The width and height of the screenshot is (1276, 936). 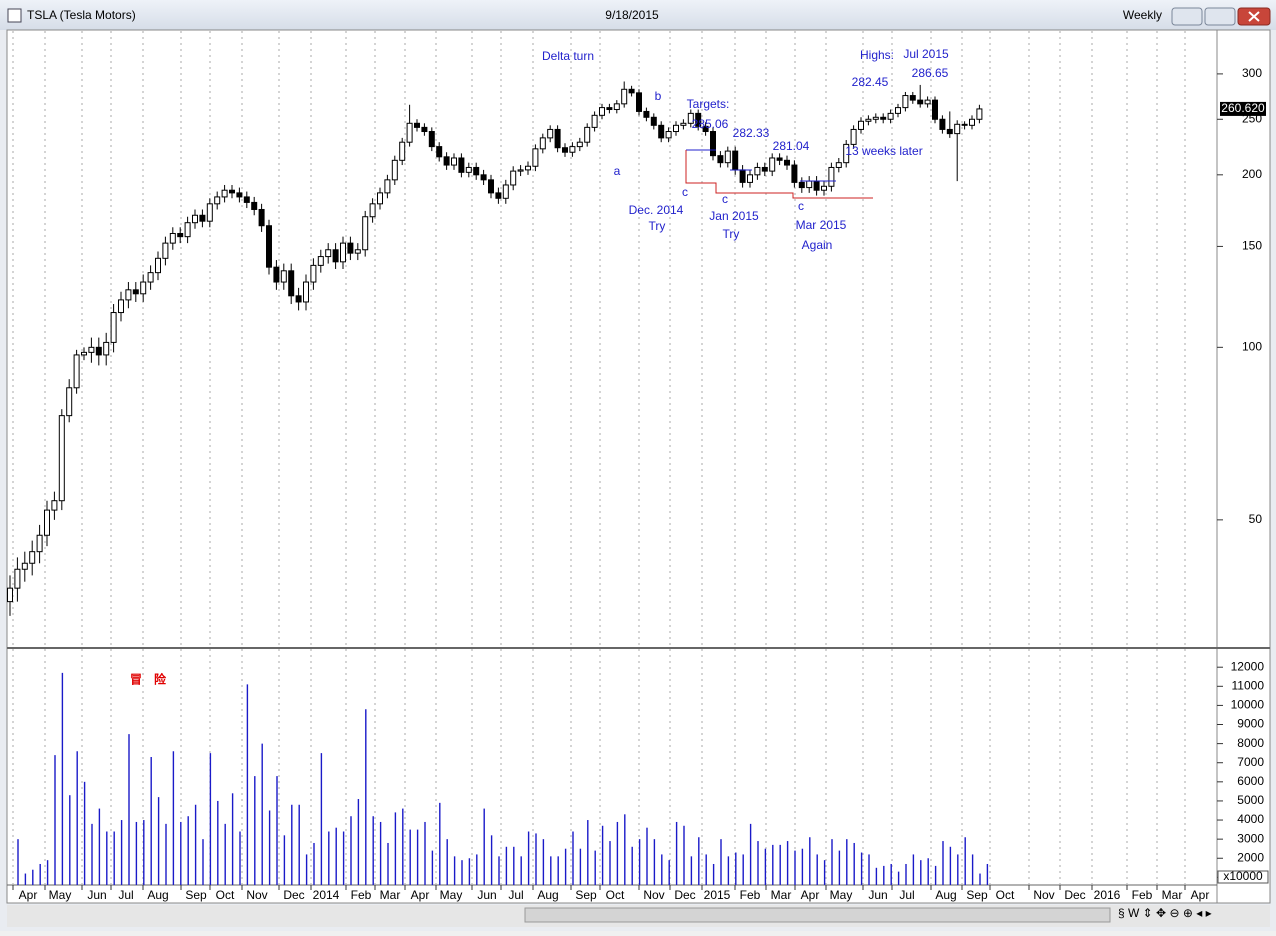 I want to click on app-icon, so click(x=14, y=15).